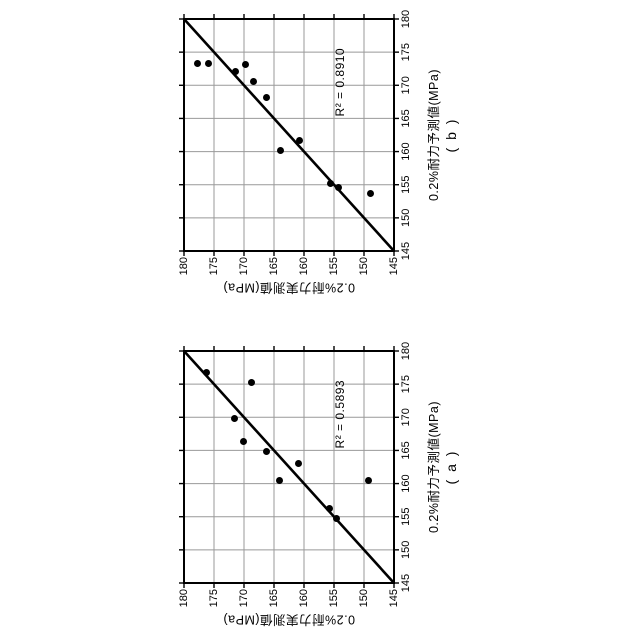 The width and height of the screenshot is (640, 640). Describe the element at coordinates (451, 467) in the screenshot. I see `chart-caption: ( a )` at that location.